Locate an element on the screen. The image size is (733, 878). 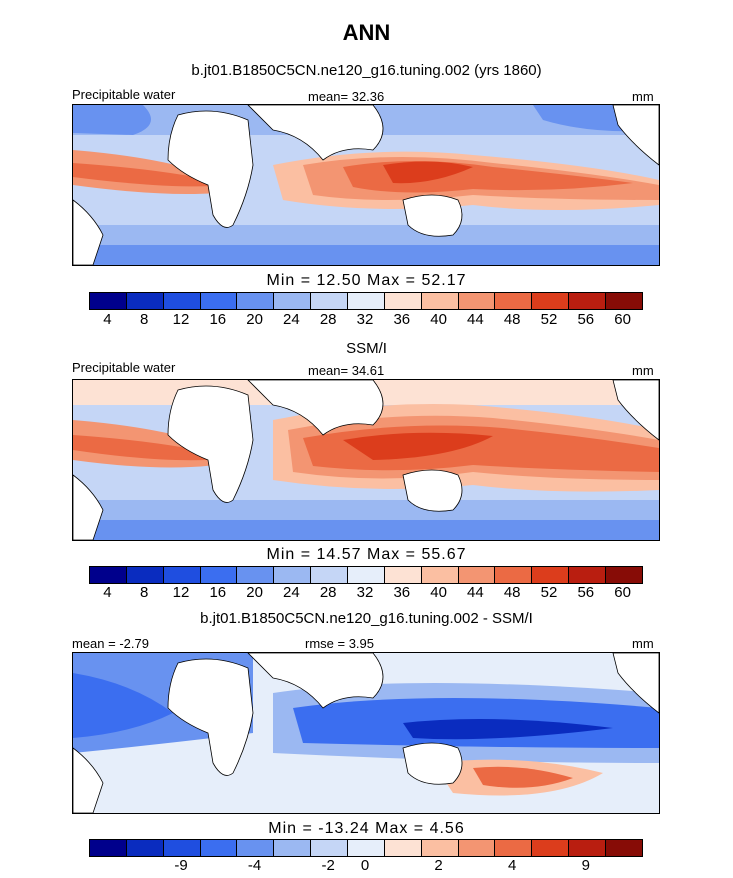
panel-2-map-svg is located at coordinates (366, 460).